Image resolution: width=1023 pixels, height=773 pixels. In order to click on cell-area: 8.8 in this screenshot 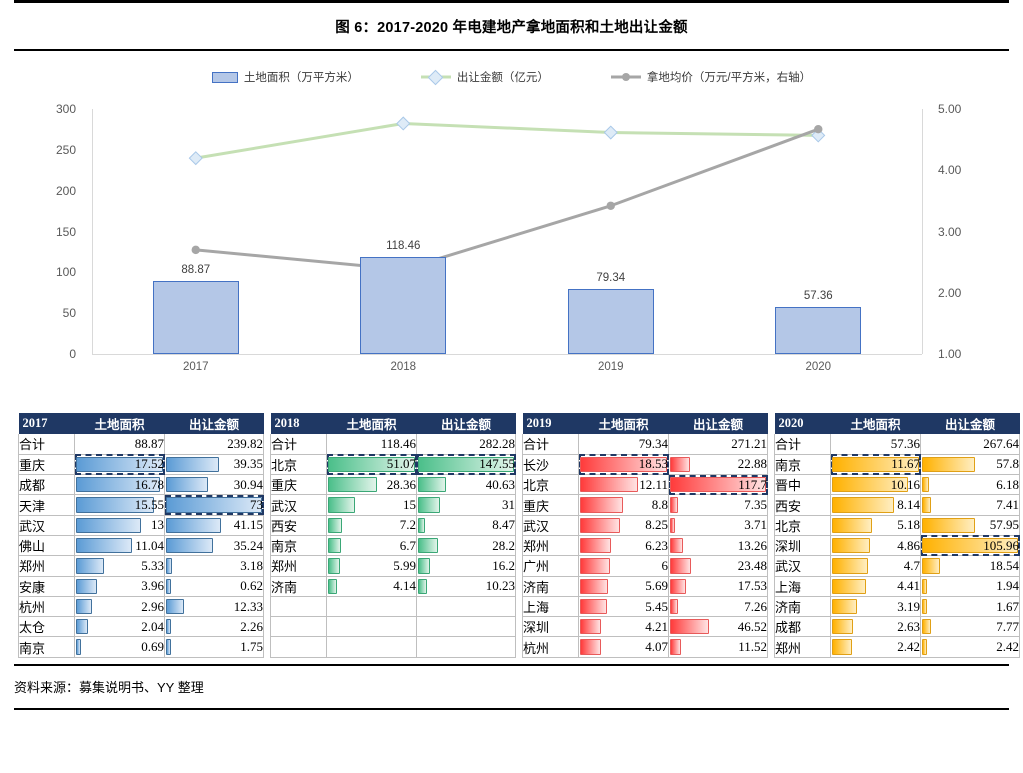, I will do `click(623, 505)`.